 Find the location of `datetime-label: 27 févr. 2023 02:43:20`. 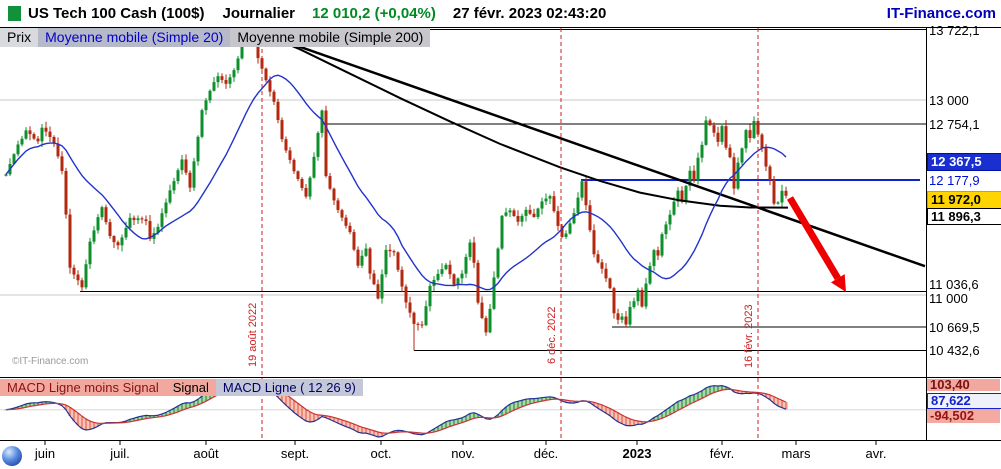

datetime-label: 27 févr. 2023 02:43:20 is located at coordinates (529, 13).